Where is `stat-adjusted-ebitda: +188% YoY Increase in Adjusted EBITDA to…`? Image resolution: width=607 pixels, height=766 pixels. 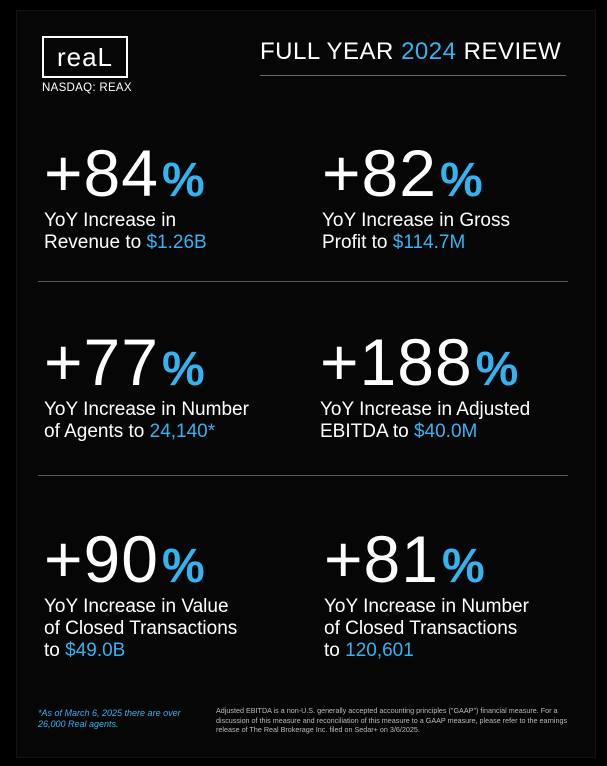 stat-adjusted-ebitda: +188% YoY Increase in Adjusted EBITDA to… is located at coordinates (425, 386).